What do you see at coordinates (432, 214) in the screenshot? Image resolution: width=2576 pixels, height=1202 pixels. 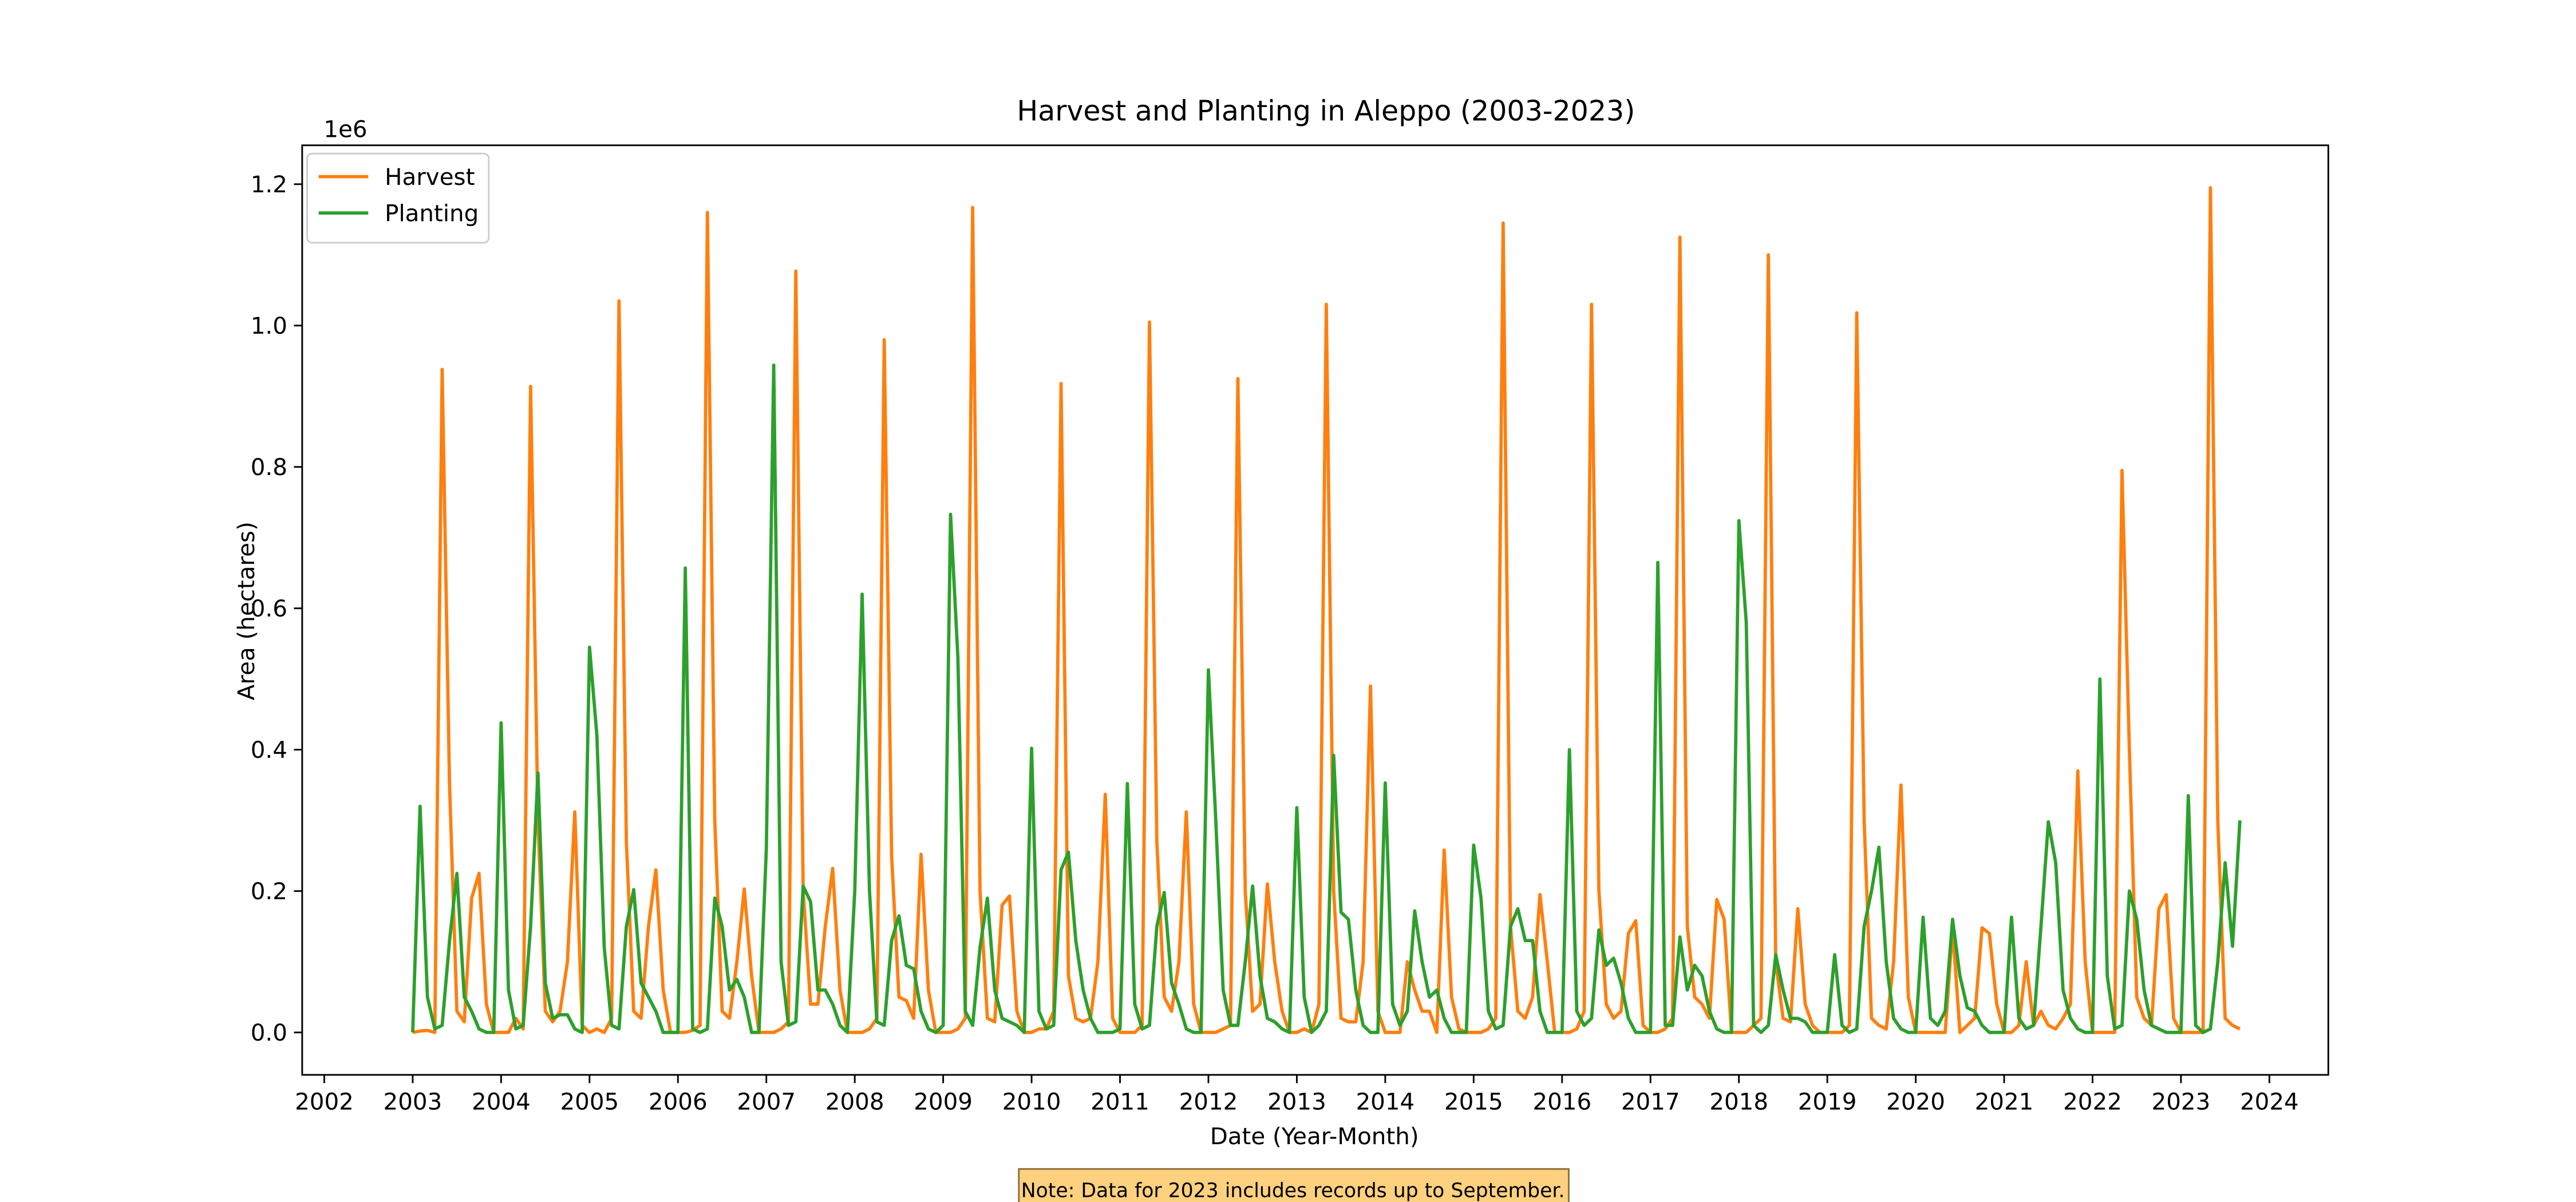 I see `legend-label: Planting` at bounding box center [432, 214].